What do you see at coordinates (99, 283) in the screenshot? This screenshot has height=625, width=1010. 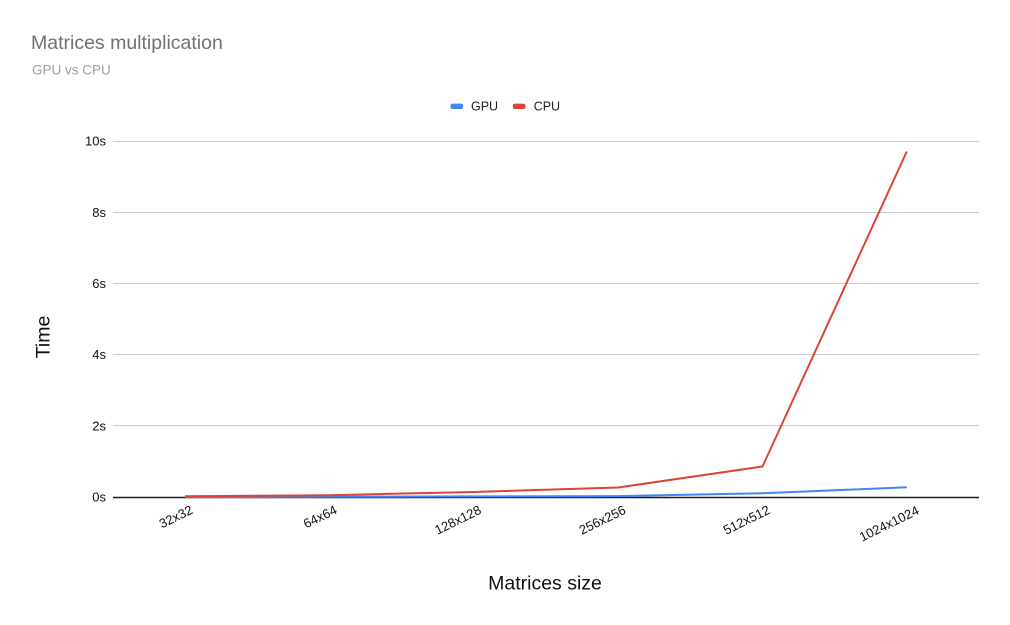 I see `svg-text: 6s` at bounding box center [99, 283].